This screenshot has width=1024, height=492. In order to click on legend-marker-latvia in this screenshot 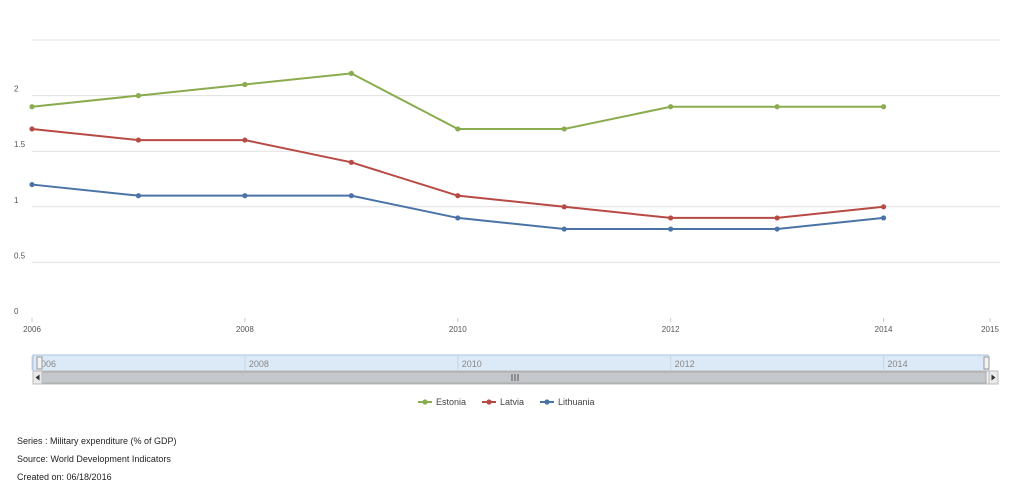, I will do `click(489, 402)`.